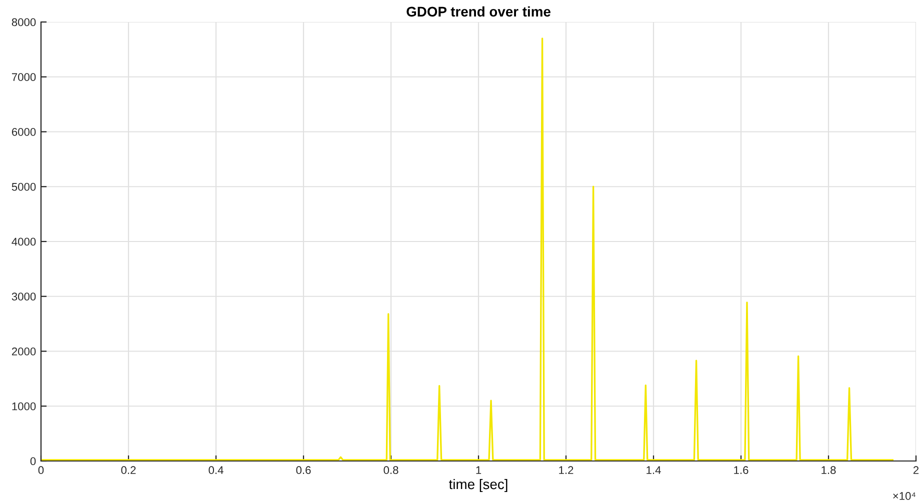 The width and height of the screenshot is (922, 501). Describe the element at coordinates (33, 461) in the screenshot. I see `y-tick-label: 0` at that location.